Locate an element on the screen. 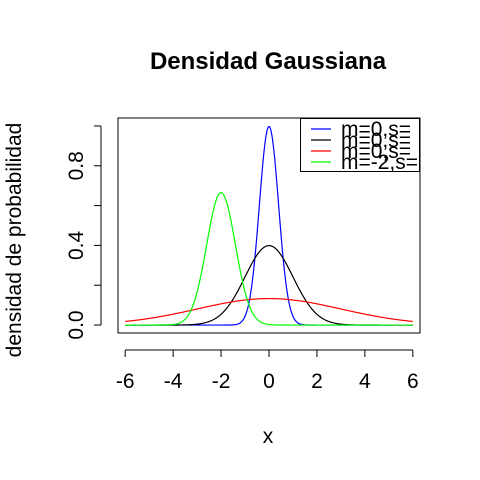 This screenshot has height=480, width=480. x-tick-label: 6 is located at coordinates (413, 381).